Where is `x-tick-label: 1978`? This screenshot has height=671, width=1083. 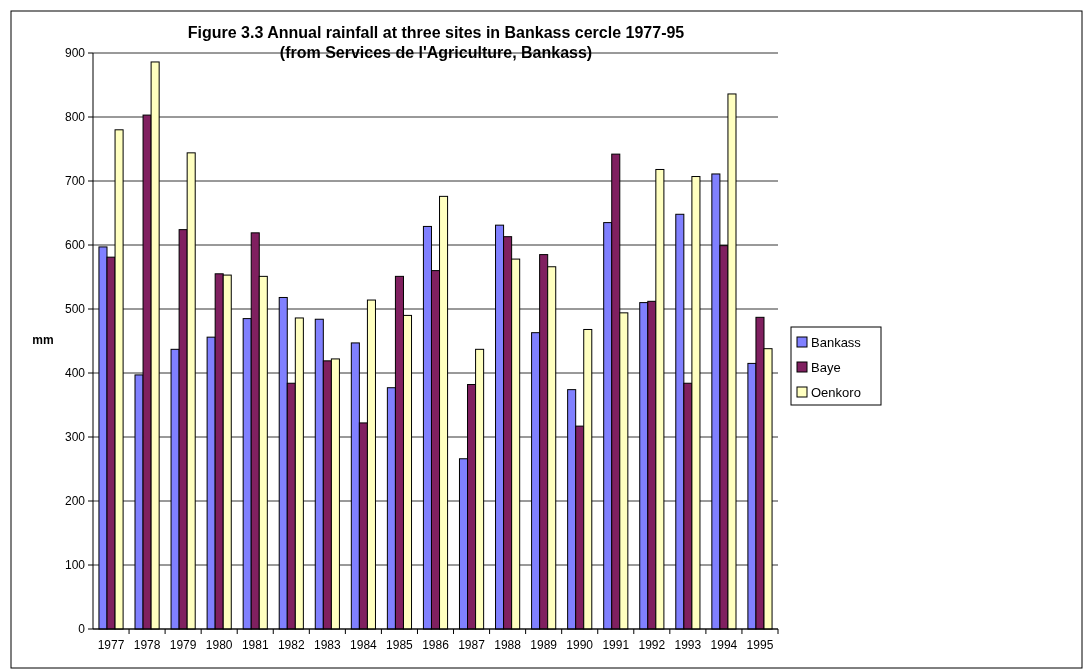
x-tick-label: 1978 is located at coordinates (147, 645).